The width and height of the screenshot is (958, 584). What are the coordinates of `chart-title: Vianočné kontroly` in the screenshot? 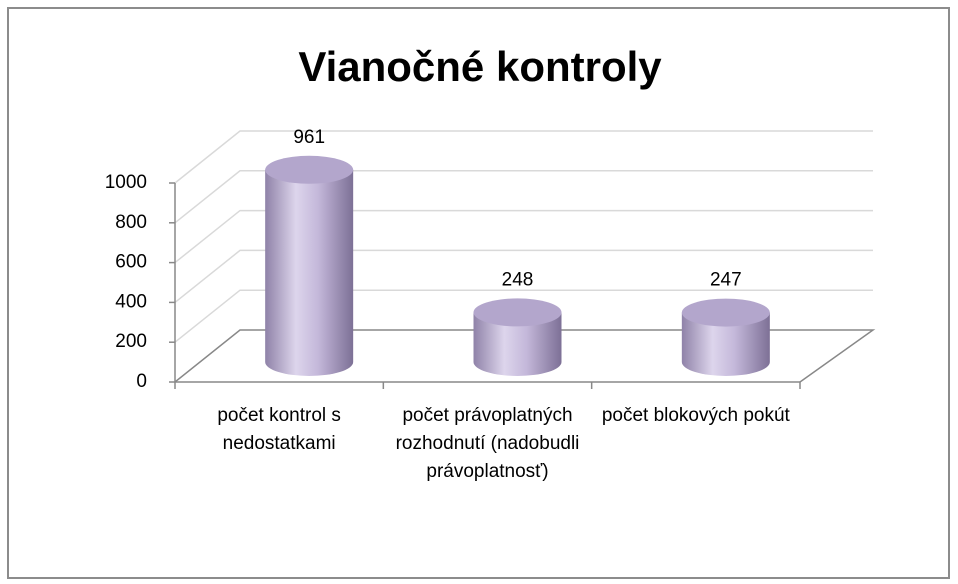 It's located at (480, 66).